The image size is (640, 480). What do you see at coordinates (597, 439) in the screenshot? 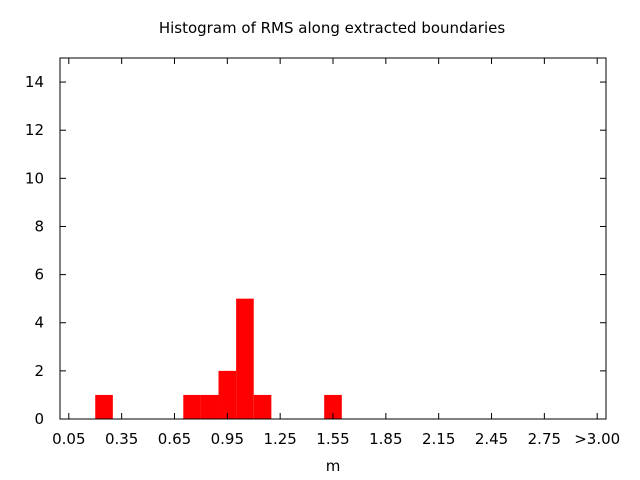
I see `x-tick-label: >3.00` at bounding box center [597, 439].